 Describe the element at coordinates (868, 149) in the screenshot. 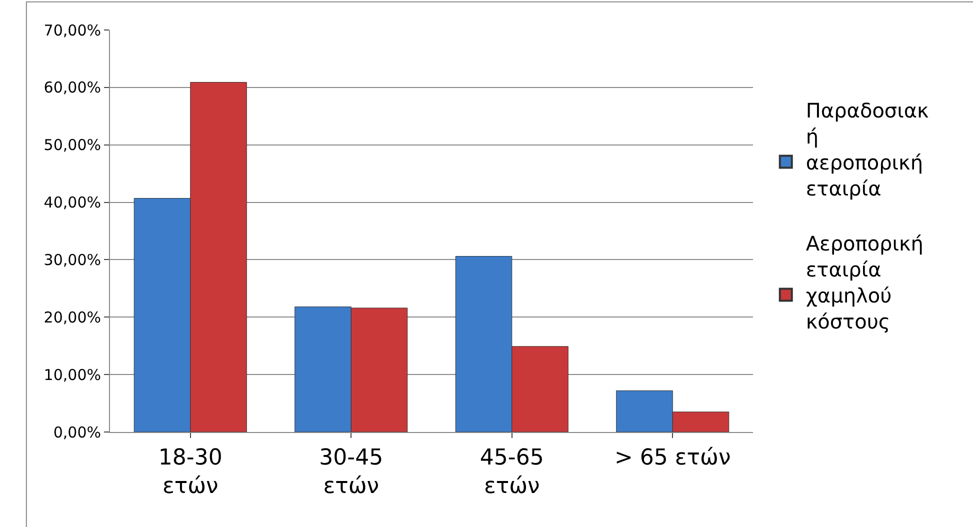

I see `legend-label: Παραδοσιακή αεροπορική εταιρία` at that location.